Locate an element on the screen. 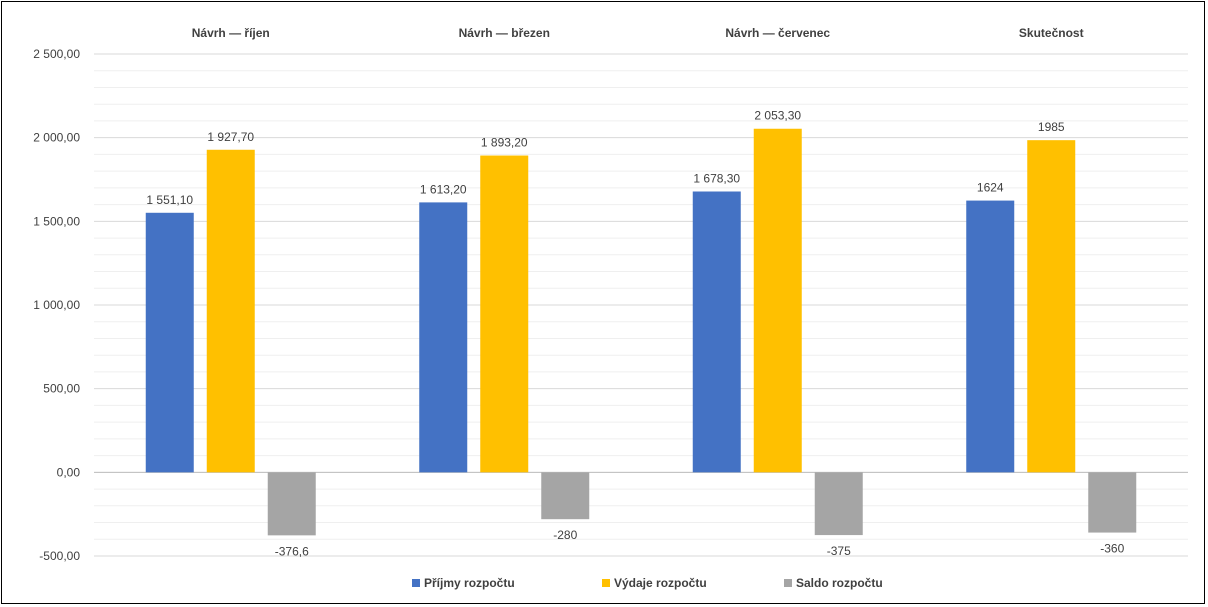 This screenshot has width=1208, height=607. y-tick-label: 0,00 is located at coordinates (69, 472).